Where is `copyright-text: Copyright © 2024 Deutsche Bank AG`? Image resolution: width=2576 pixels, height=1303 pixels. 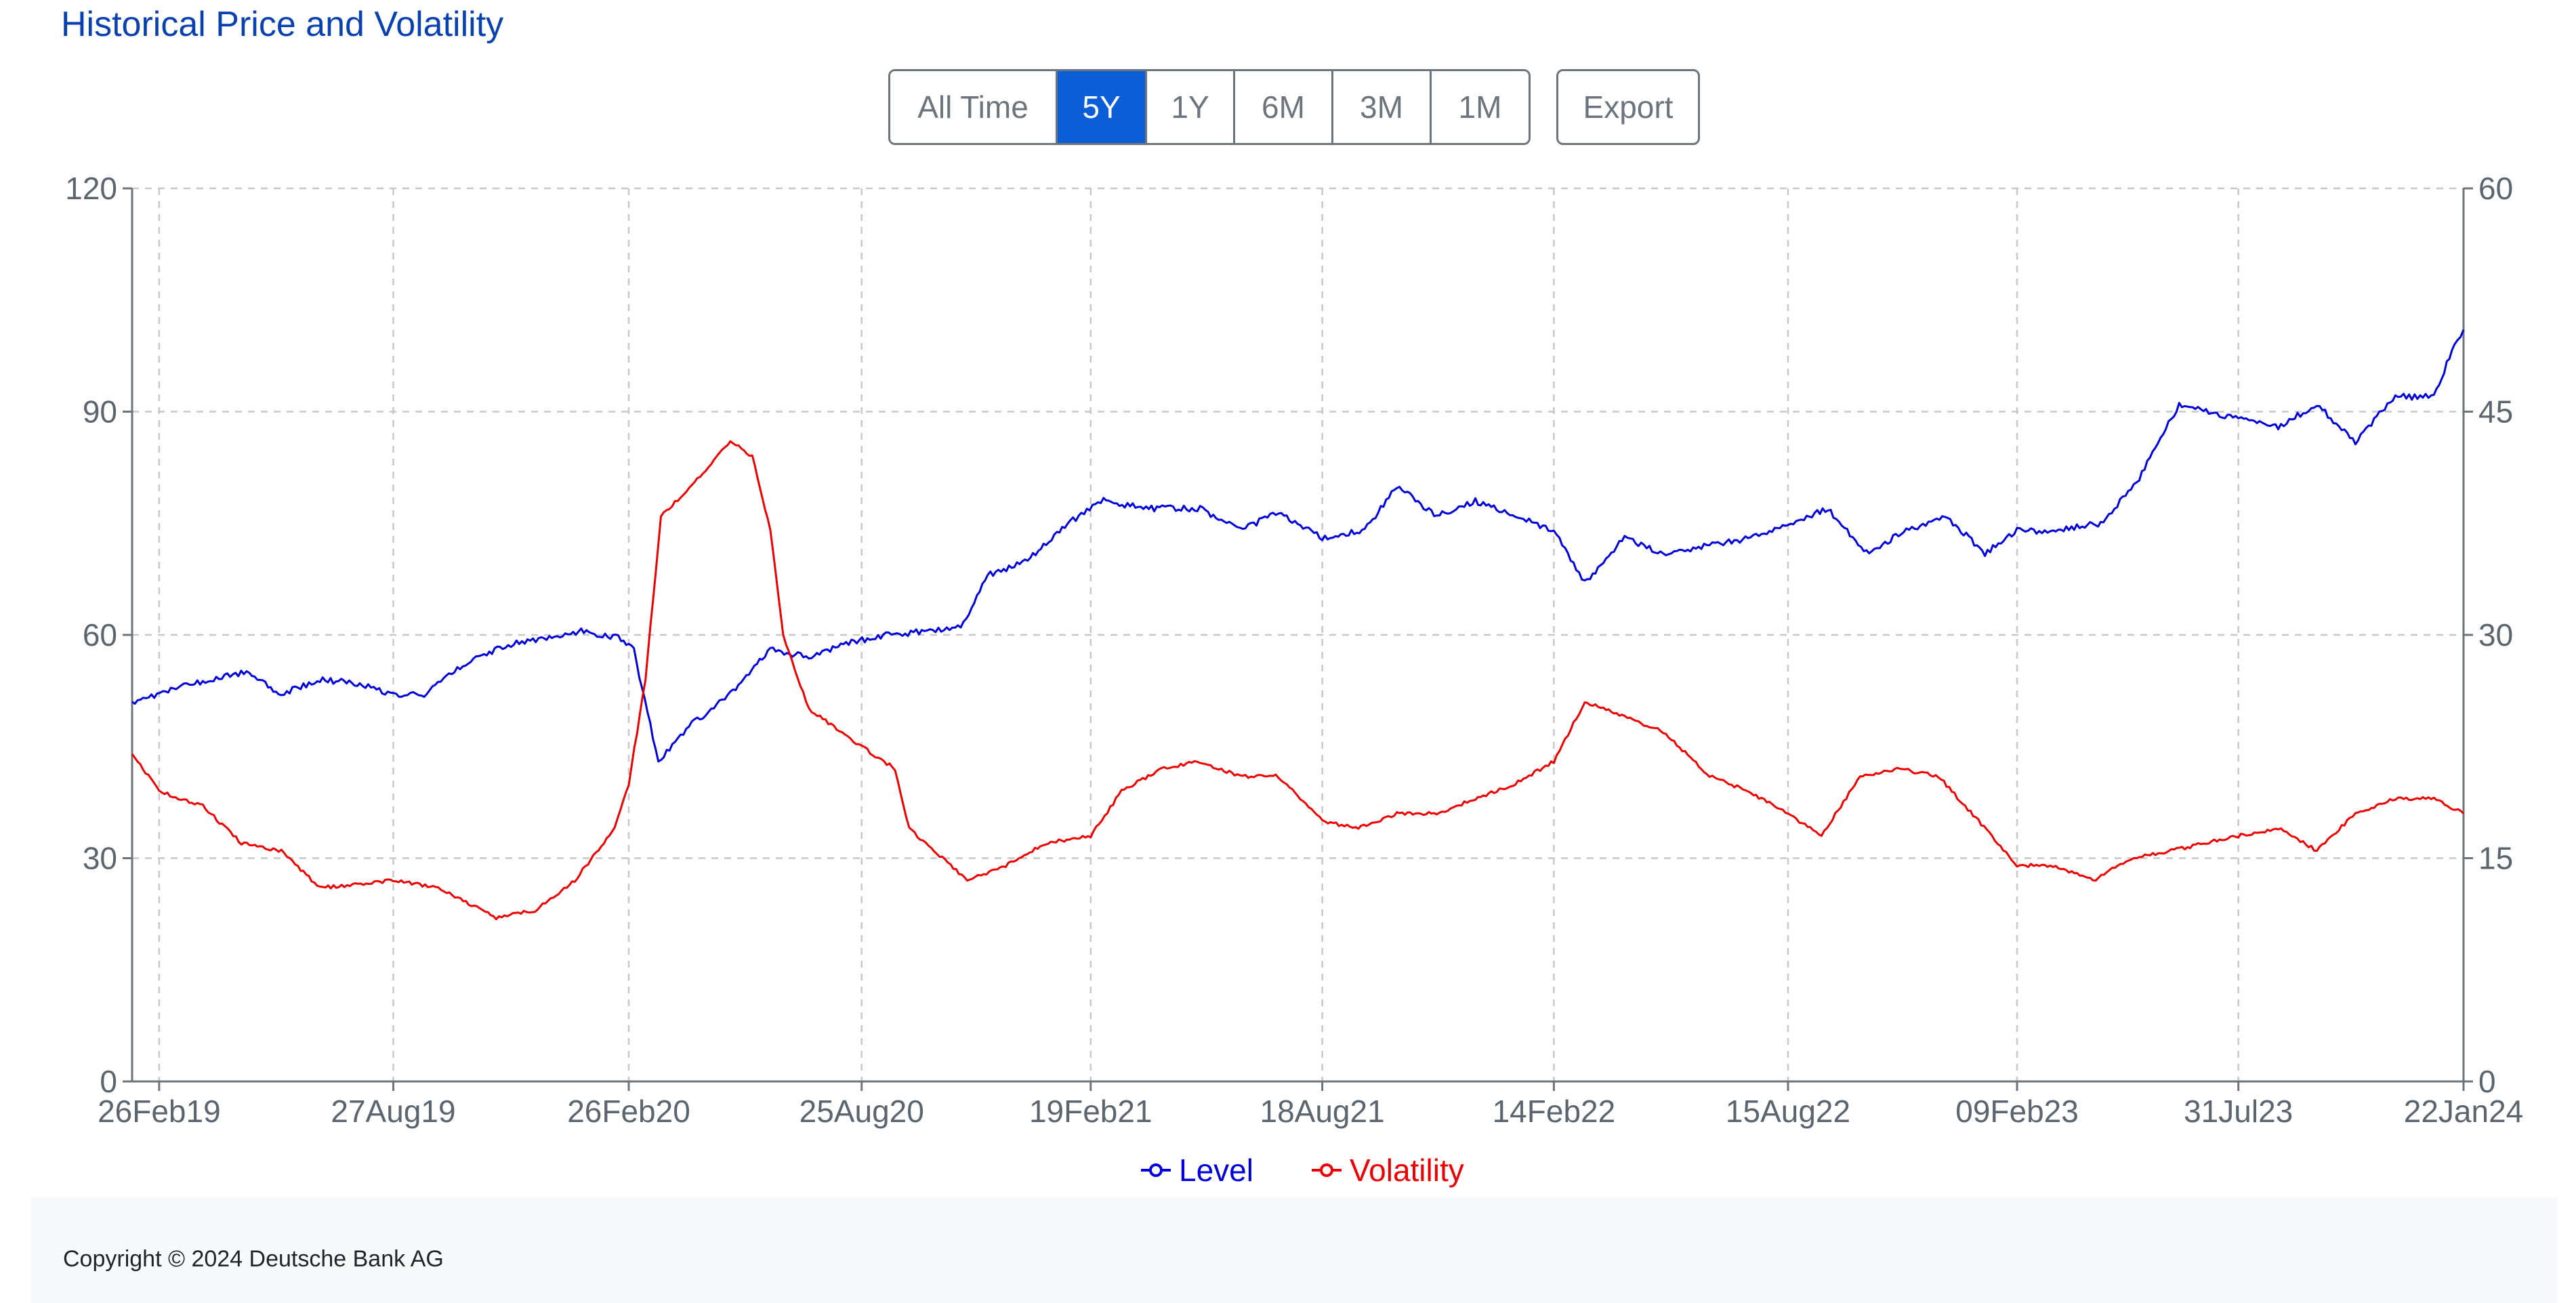
copyright-text: Copyright © 2024 Deutsche Bank AG is located at coordinates (253, 1259).